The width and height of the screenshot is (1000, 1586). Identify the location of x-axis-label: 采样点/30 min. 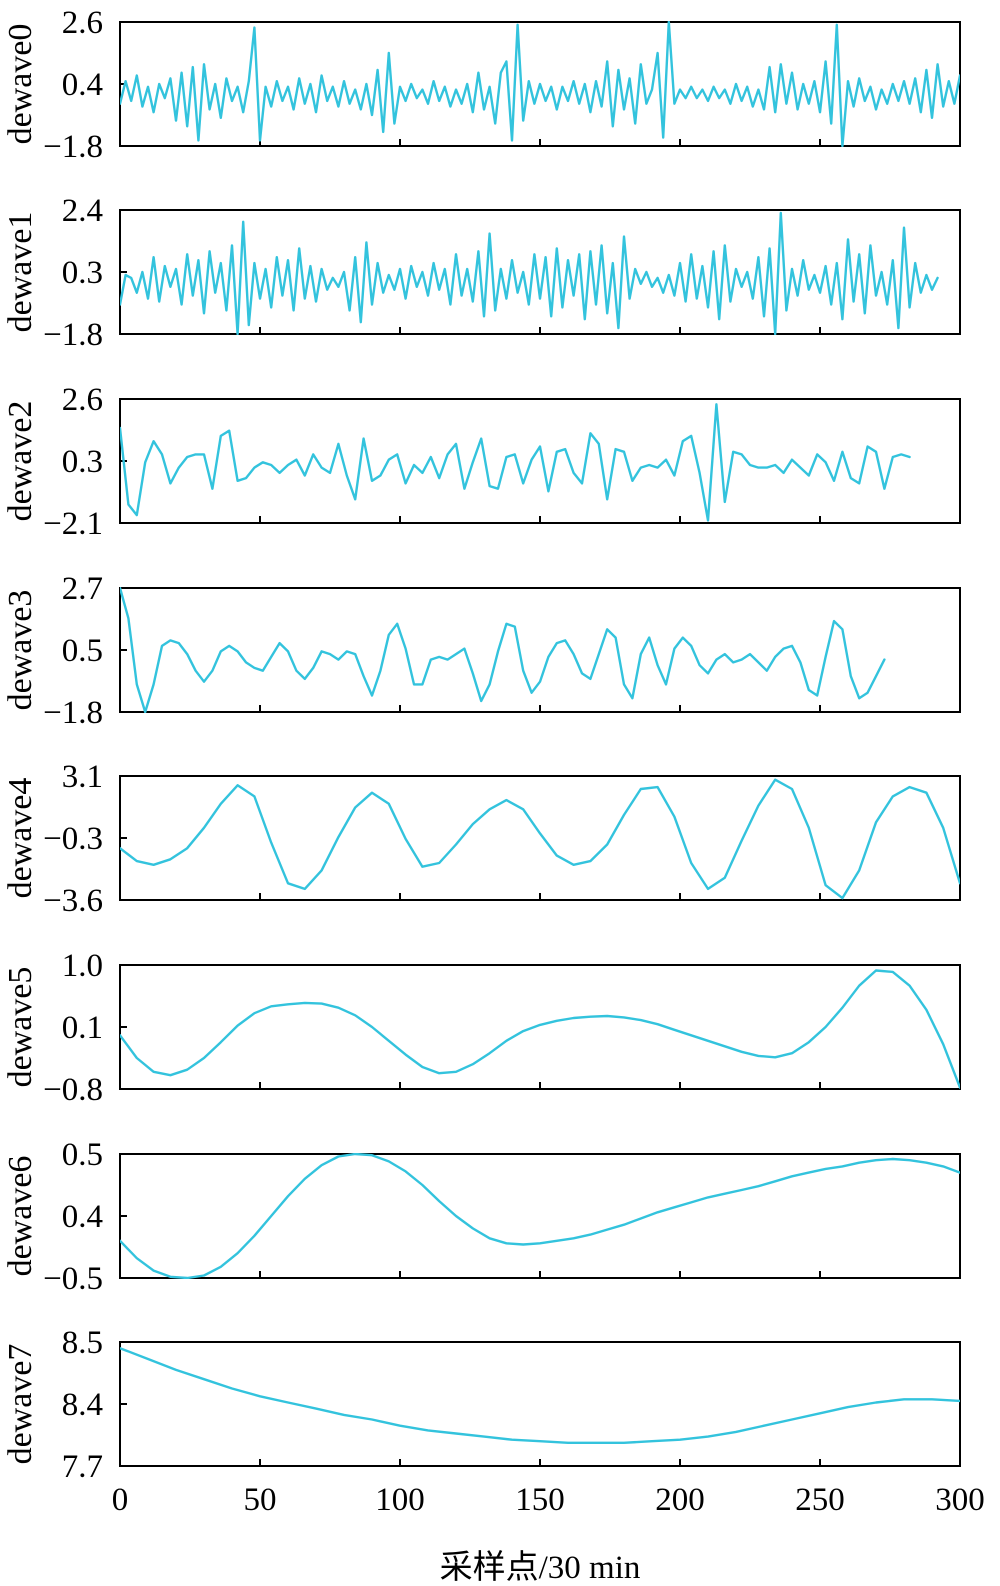
(540, 1567).